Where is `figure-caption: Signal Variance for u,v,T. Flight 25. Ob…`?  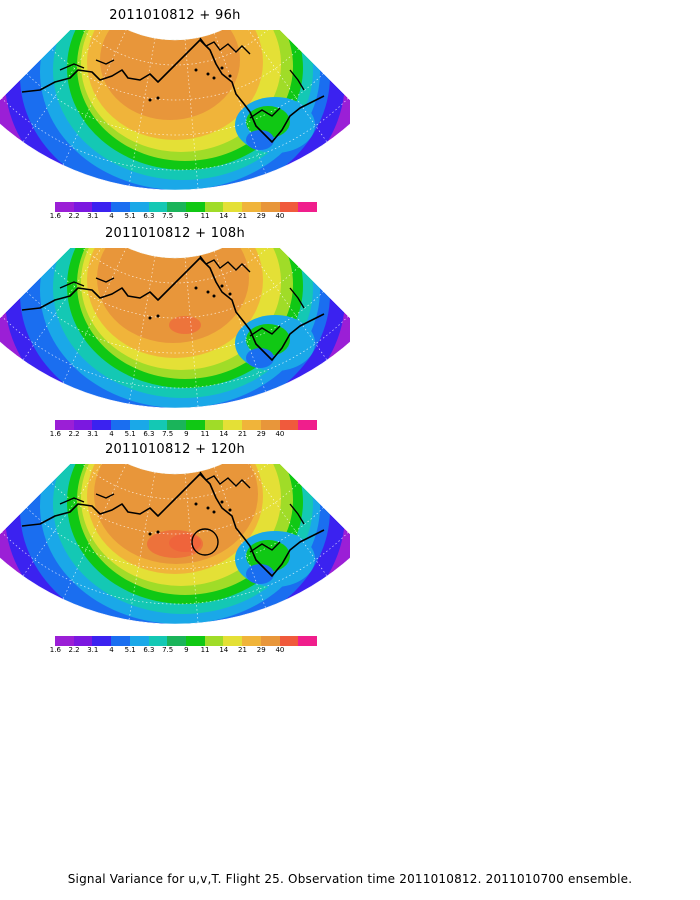 figure-caption: Signal Variance for u,v,T. Flight 25. Ob… is located at coordinates (350, 879).